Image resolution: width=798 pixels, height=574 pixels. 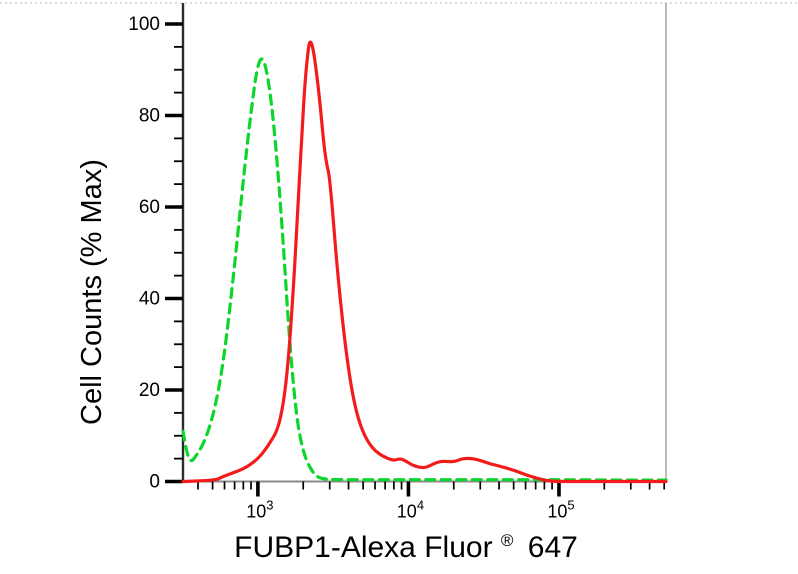 What do you see at coordinates (507, 540) in the screenshot?
I see `registered-trademark-symbol: ®` at bounding box center [507, 540].